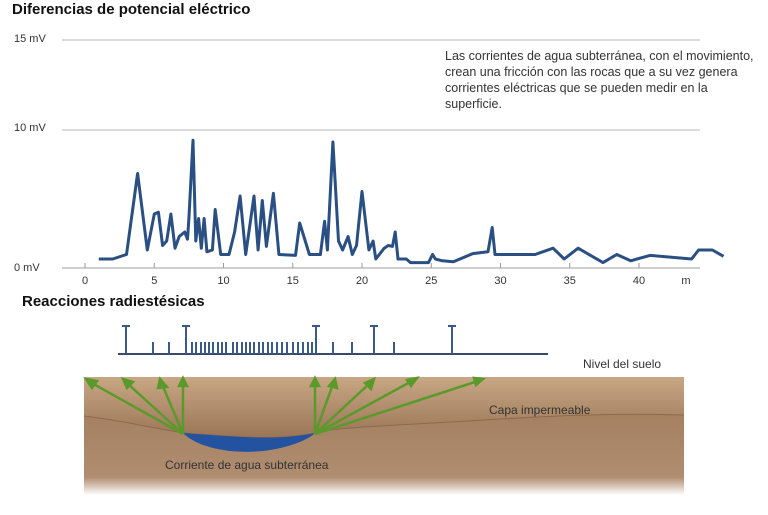 This screenshot has width=768, height=515. Describe the element at coordinates (622, 364) in the screenshot. I see `ground-level-label: Nivel del suelo` at that location.